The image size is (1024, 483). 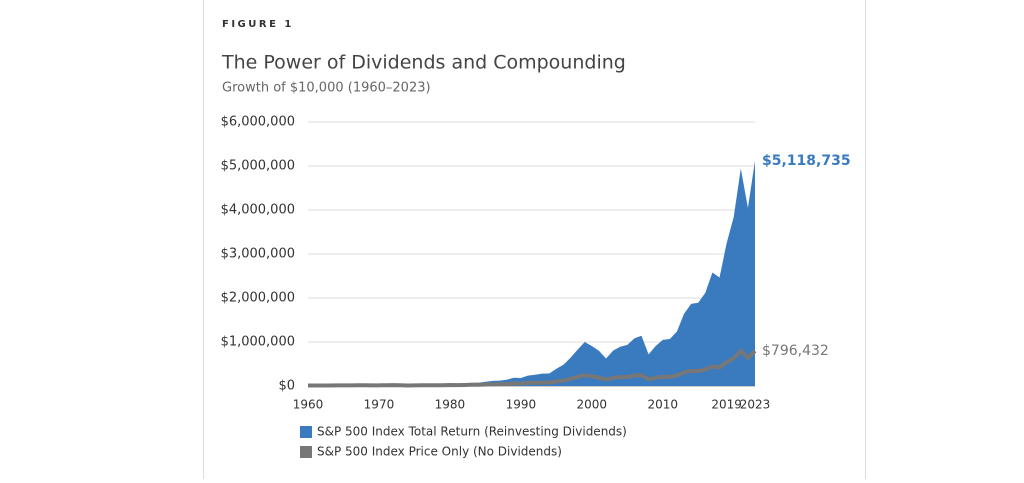 What do you see at coordinates (755, 405) in the screenshot?
I see `x-tick-label: 2023` at bounding box center [755, 405].